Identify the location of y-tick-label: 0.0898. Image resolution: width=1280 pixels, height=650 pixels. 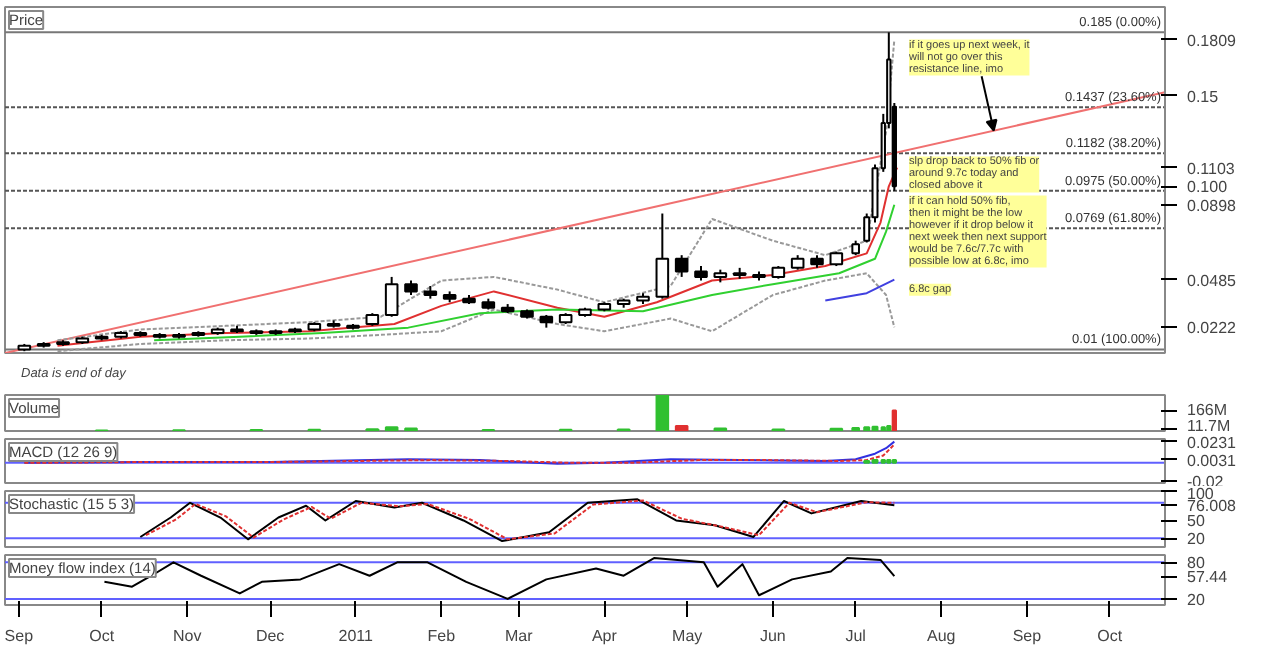
(1212, 205).